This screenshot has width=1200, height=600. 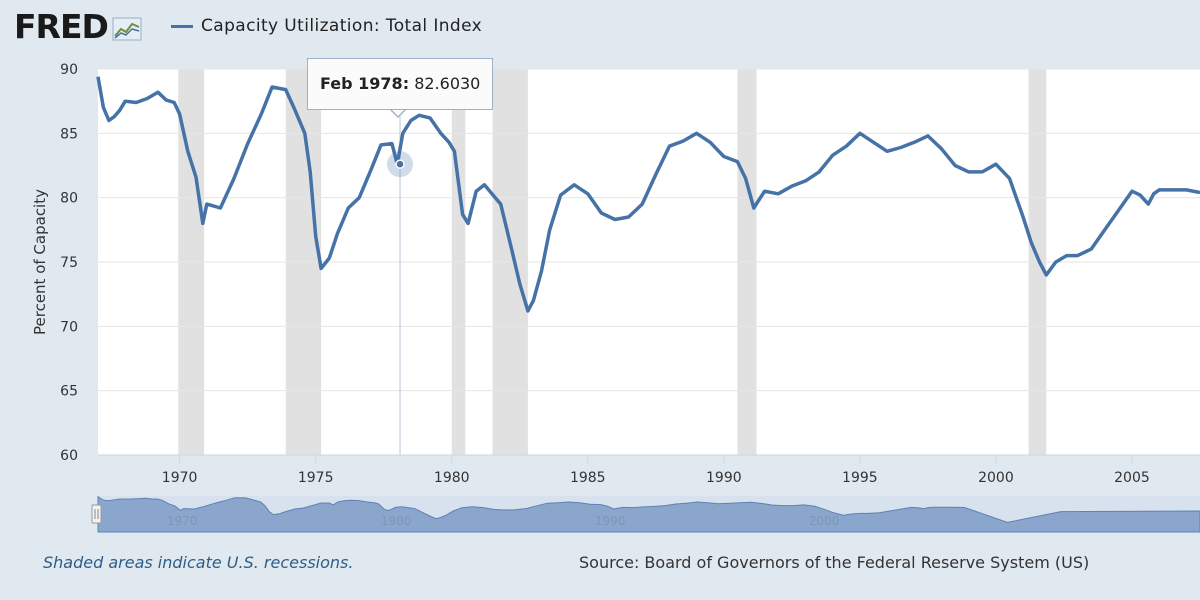 What do you see at coordinates (398, 112) in the screenshot?
I see `tooltip-arrow-inner` at bounding box center [398, 112].